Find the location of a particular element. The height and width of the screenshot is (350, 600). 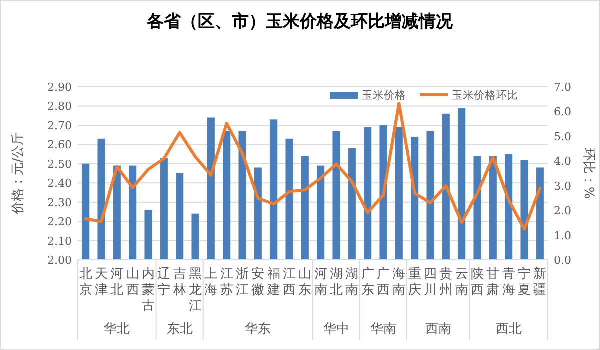

y-tick-label: 2.60 is located at coordinates (60, 145).